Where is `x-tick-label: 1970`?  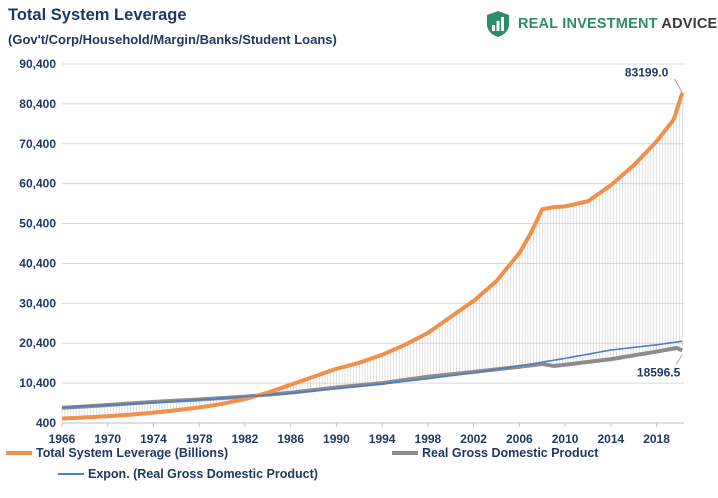
x-tick-label: 1970 is located at coordinates (107, 439).